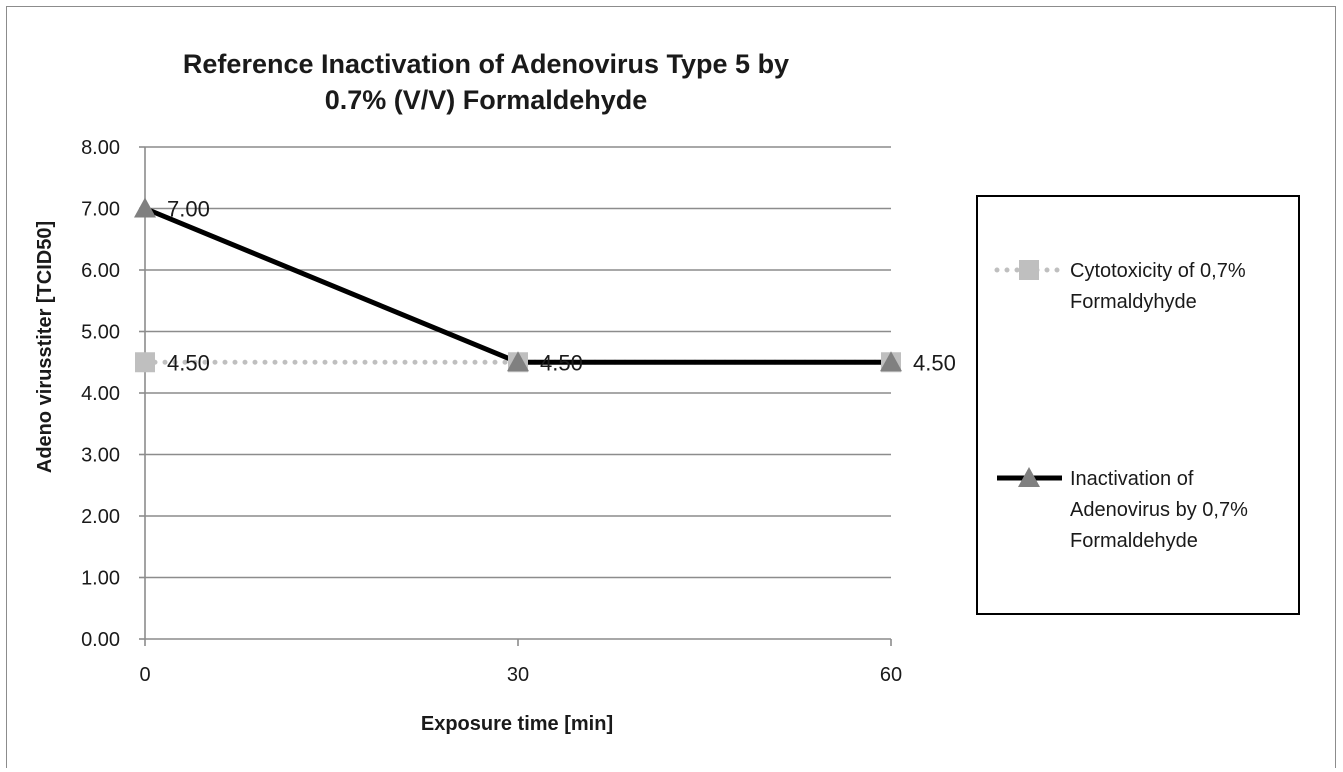 The width and height of the screenshot is (1343, 772). What do you see at coordinates (188, 362) in the screenshot?
I see `series-1-data-label: 4.50` at bounding box center [188, 362].